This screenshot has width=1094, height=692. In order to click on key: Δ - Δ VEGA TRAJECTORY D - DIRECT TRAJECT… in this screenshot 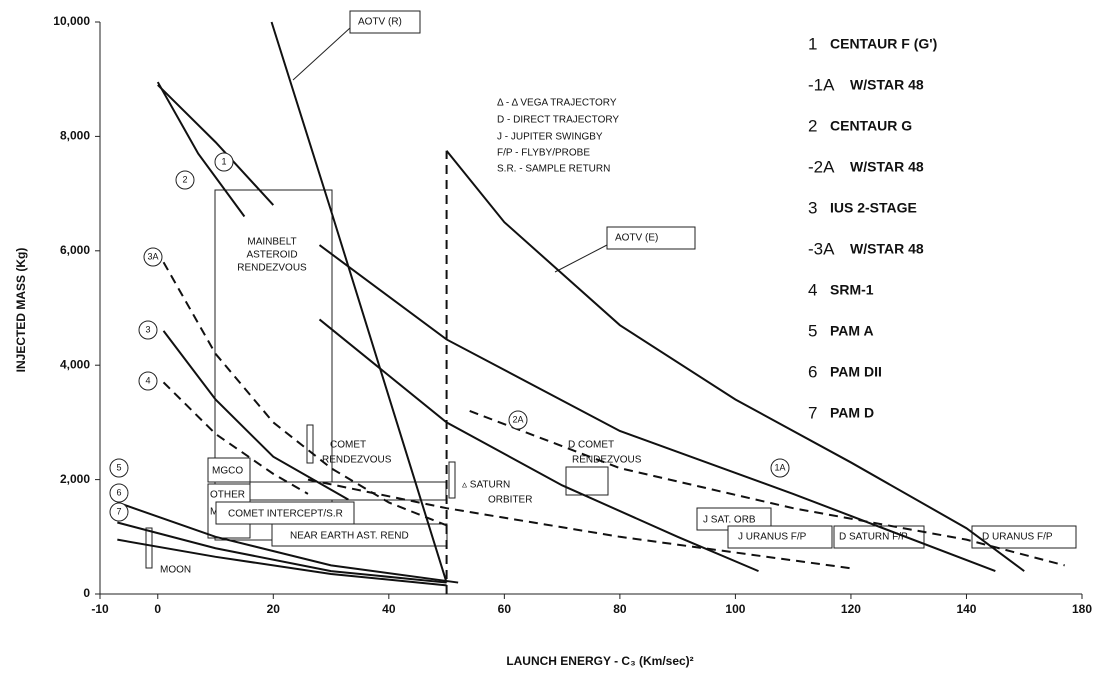, I will do `click(558, 136)`.